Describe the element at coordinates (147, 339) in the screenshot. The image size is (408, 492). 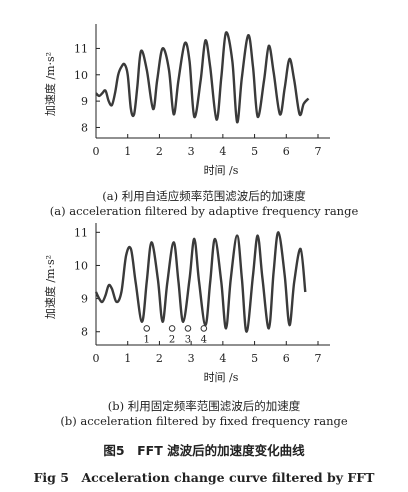
I see `annotation-label: 1` at that location.